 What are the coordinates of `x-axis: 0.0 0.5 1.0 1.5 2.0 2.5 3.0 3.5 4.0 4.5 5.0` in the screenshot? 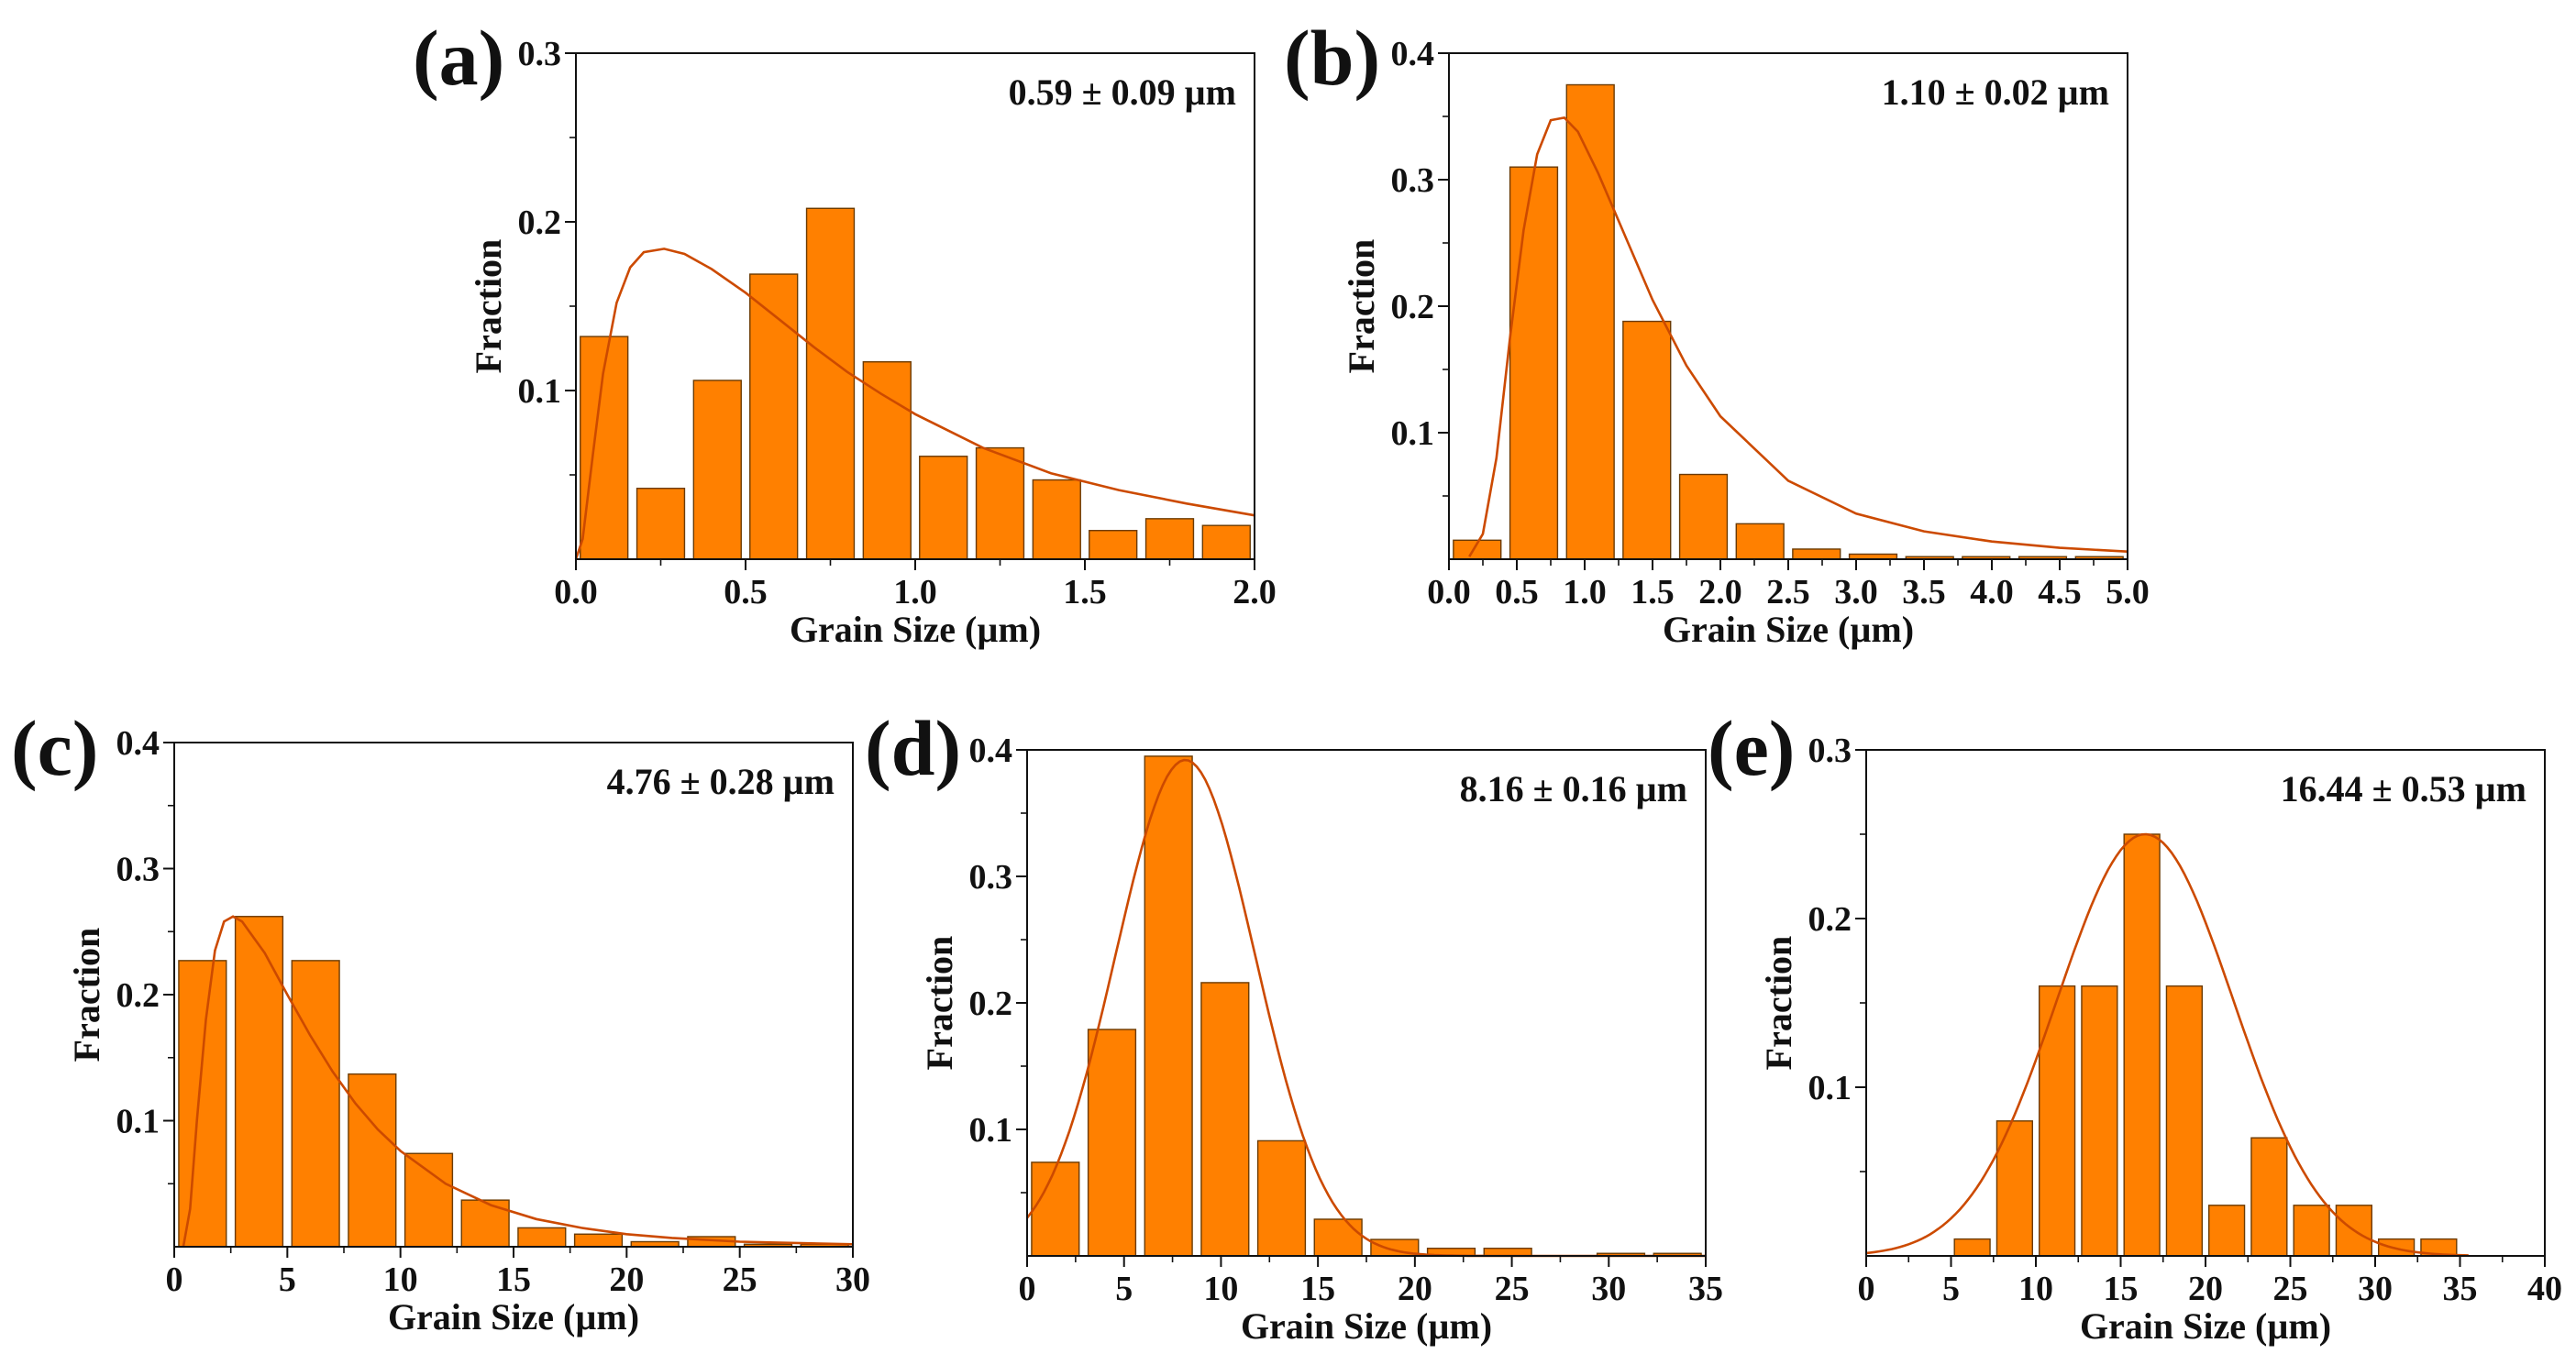 It's located at (1788, 585).